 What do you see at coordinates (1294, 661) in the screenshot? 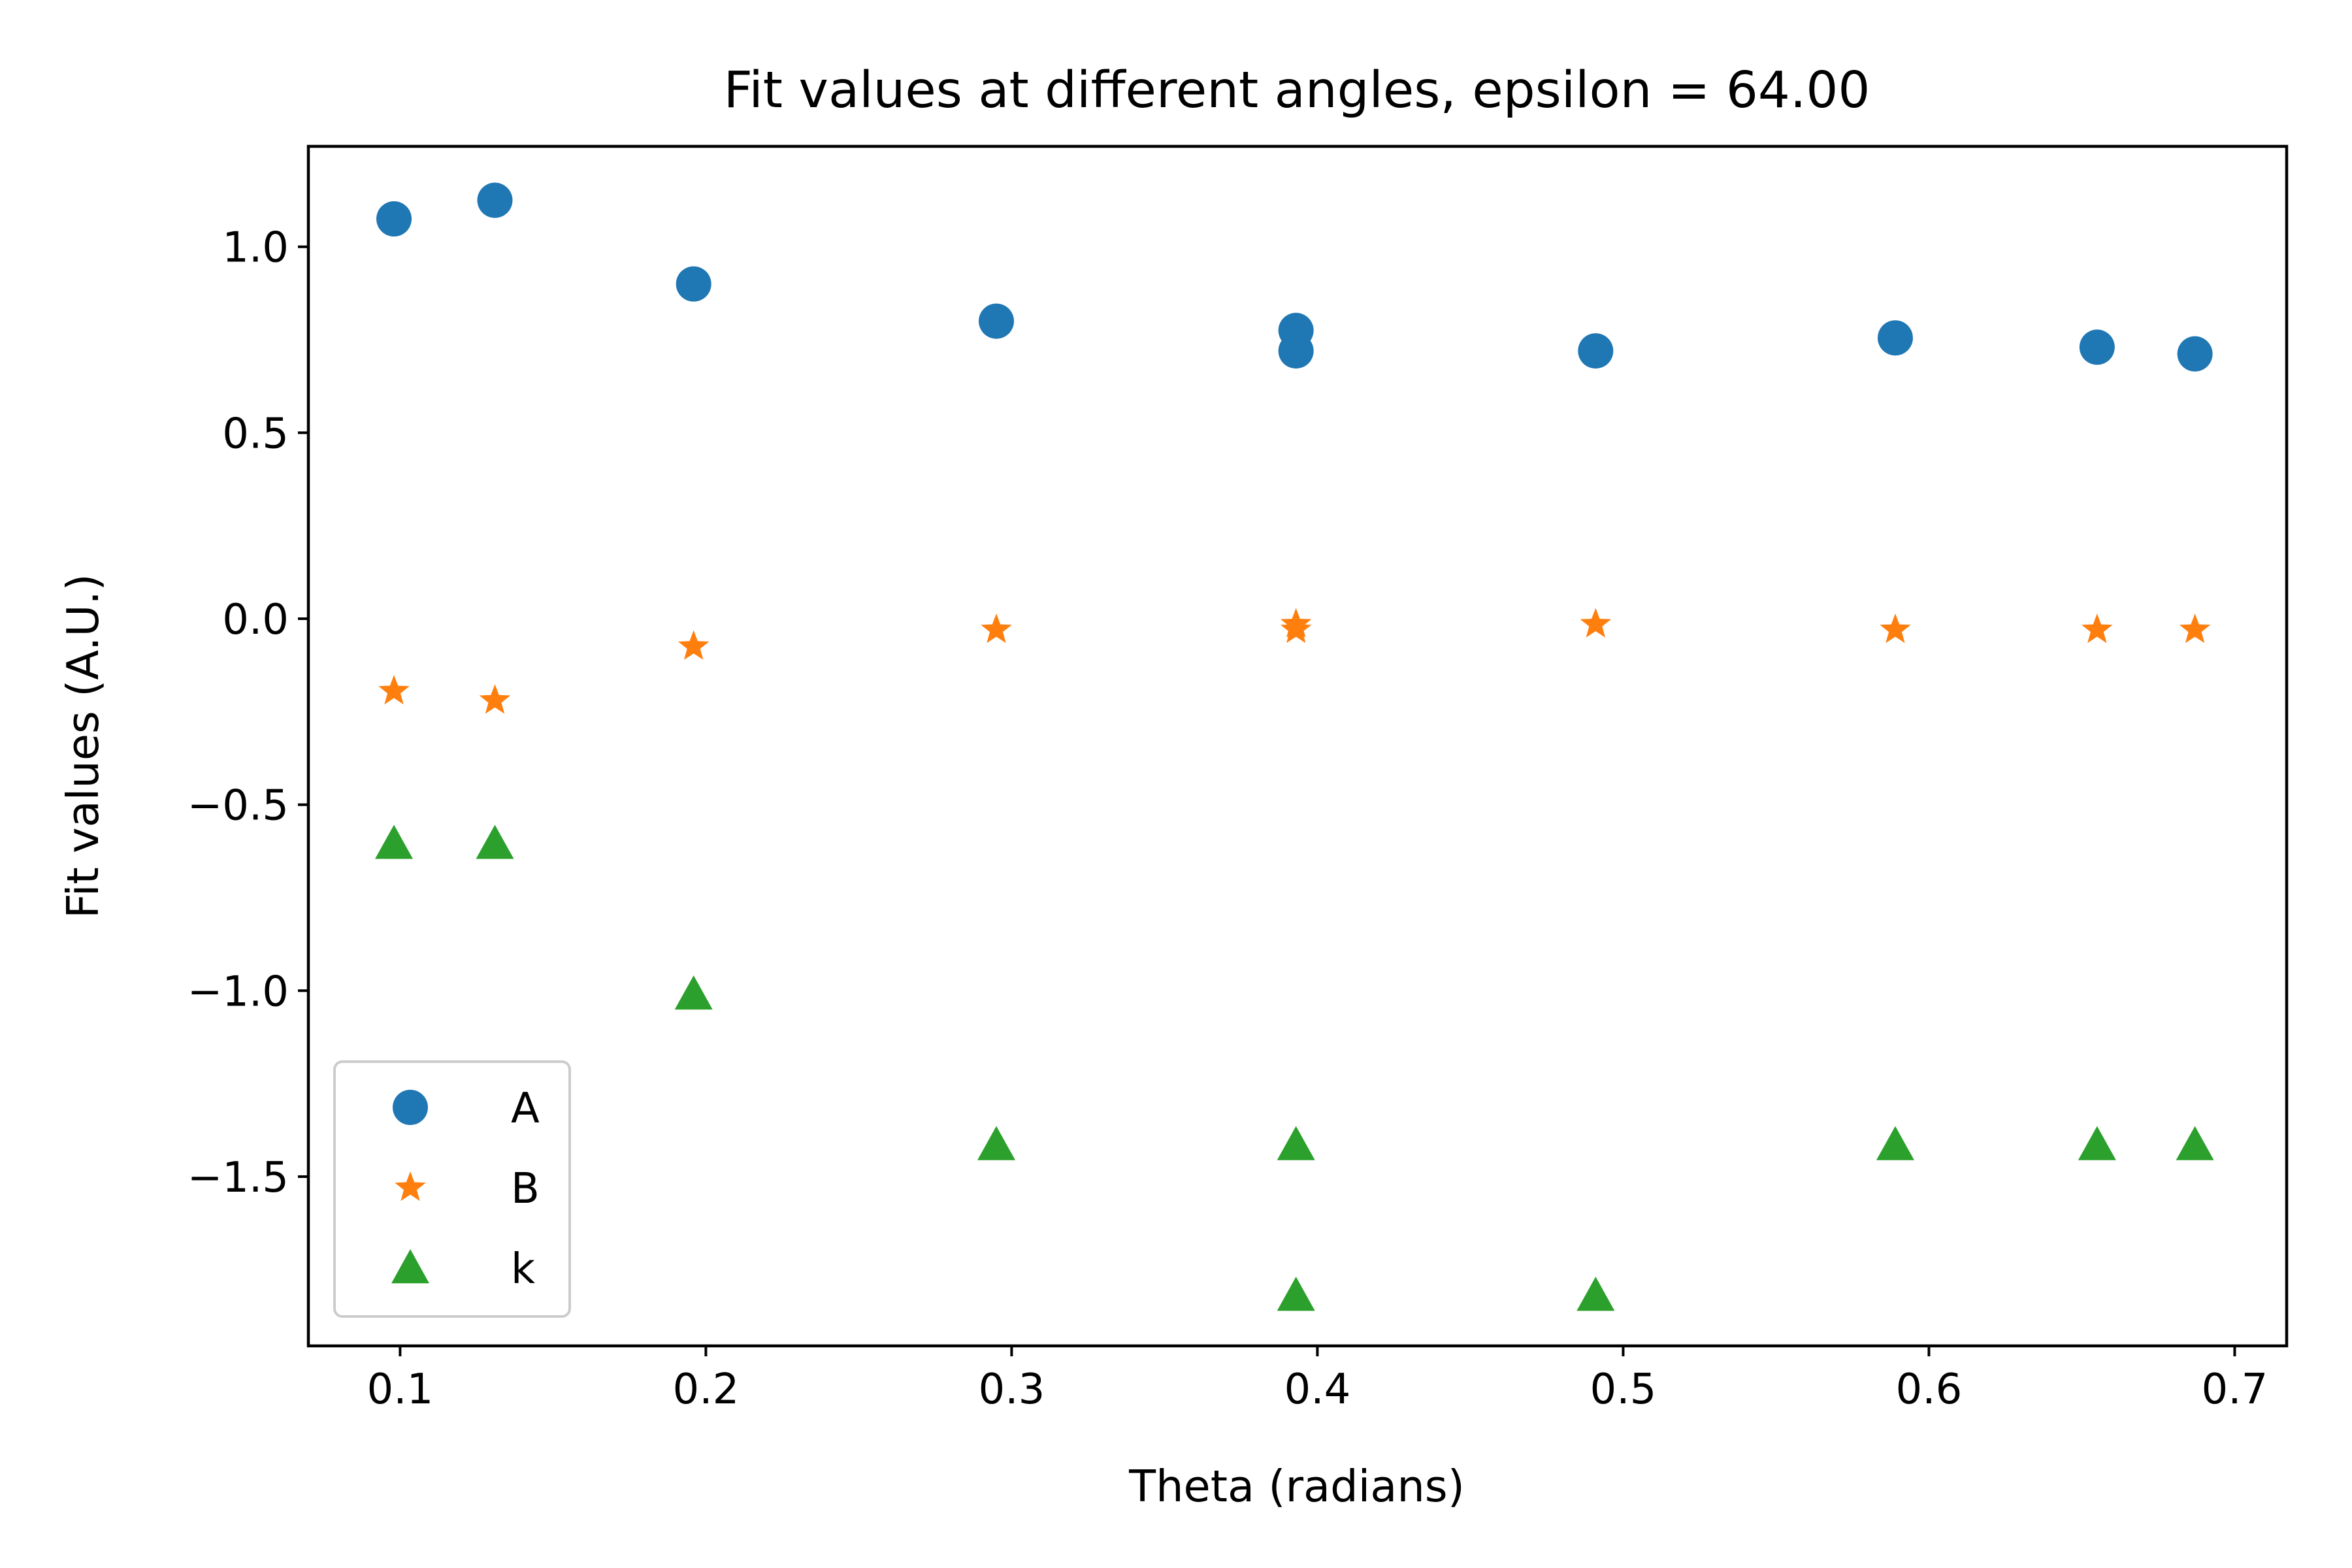
I see `series-B` at bounding box center [1294, 661].